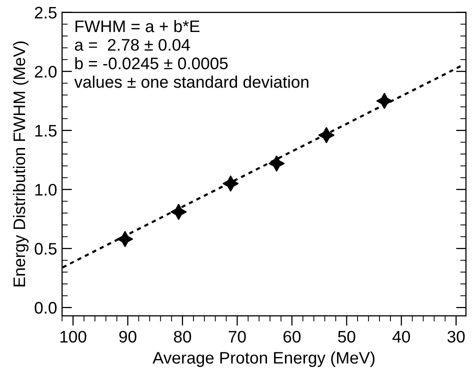  I want to click on x-axis-title: Average Proton Energy (MeV), so click(263, 359).